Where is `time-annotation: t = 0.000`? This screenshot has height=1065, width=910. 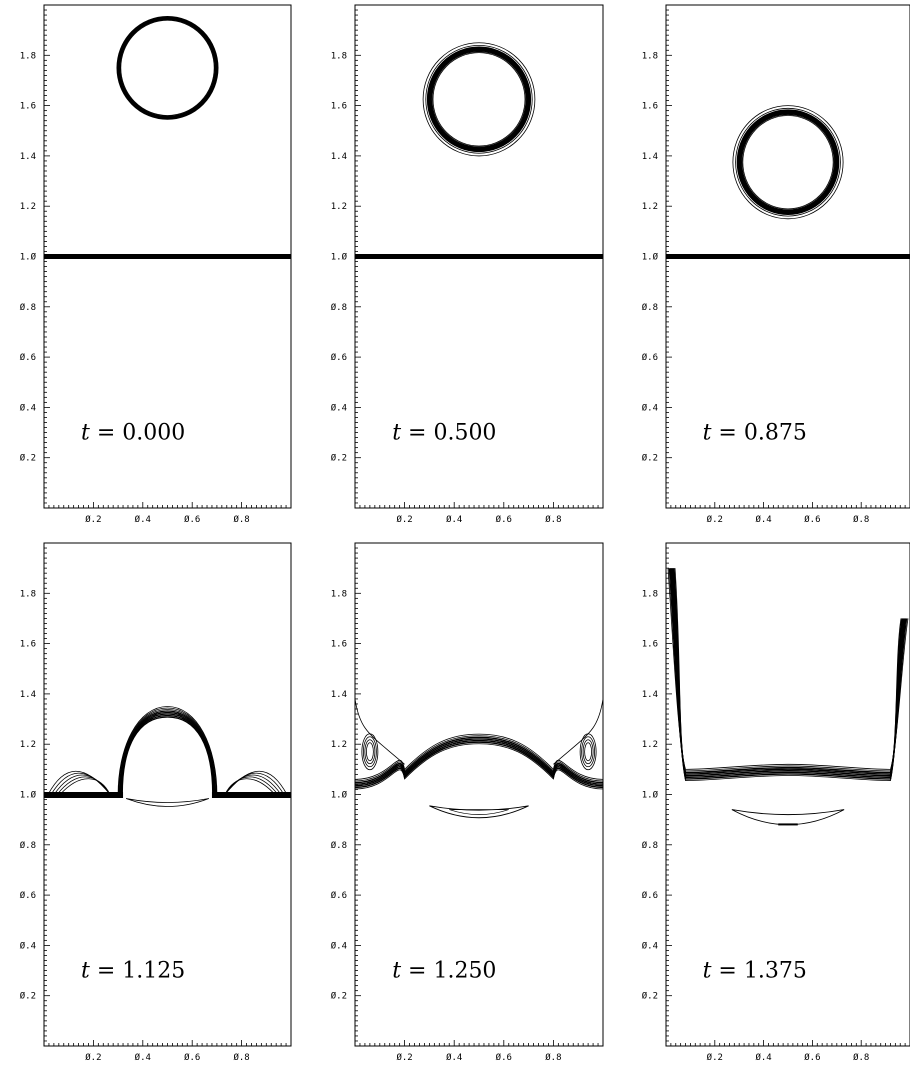
time-annotation: t = 0.000 is located at coordinates (133, 433).